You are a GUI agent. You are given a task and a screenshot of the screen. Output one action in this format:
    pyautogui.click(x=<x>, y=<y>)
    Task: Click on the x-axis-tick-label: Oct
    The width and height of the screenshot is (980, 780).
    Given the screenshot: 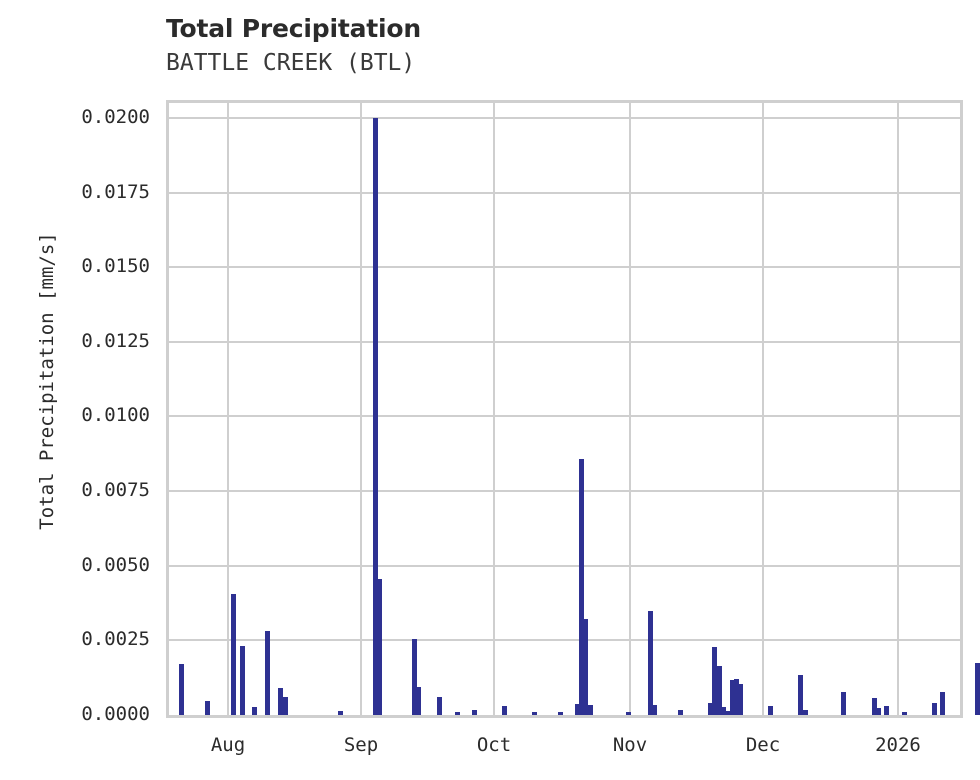 What is the action you would take?
    pyautogui.click(x=494, y=745)
    